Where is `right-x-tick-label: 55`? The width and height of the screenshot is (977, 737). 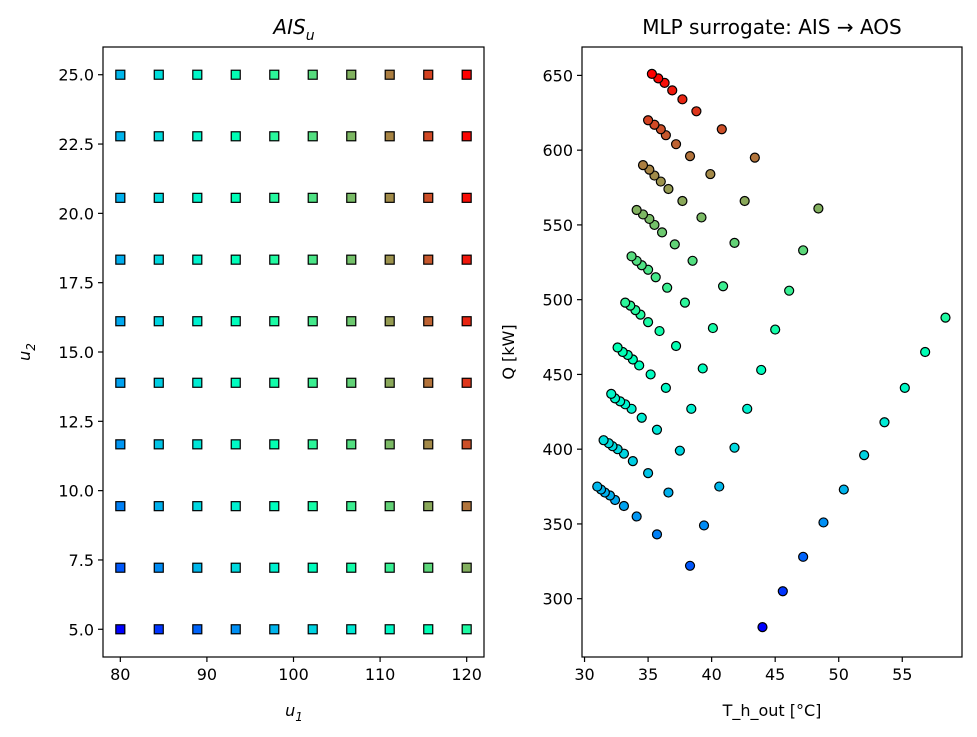 right-x-tick-label: 55 is located at coordinates (902, 674).